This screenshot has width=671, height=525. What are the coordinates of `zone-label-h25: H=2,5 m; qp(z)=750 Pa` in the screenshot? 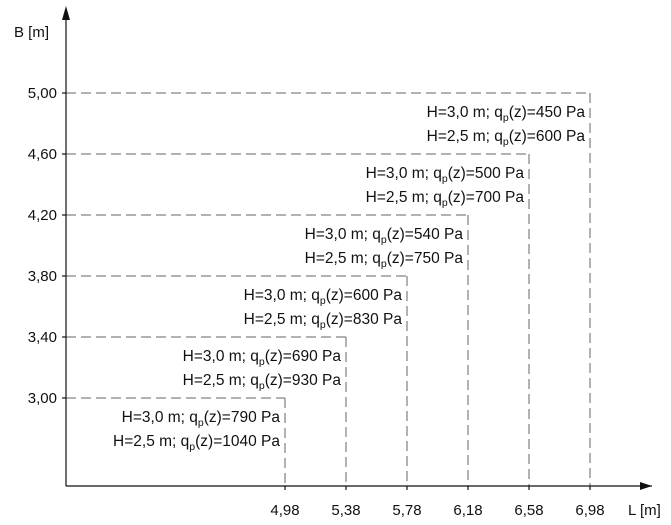 It's located at (384, 260).